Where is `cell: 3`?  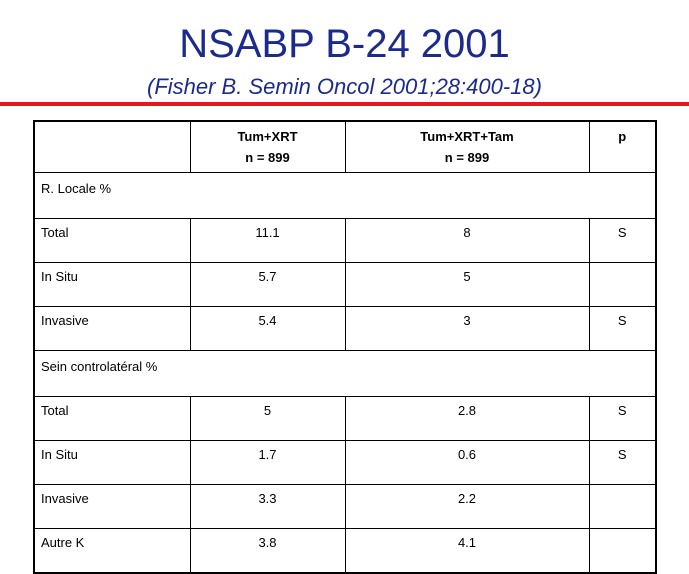 cell: 3 is located at coordinates (467, 328).